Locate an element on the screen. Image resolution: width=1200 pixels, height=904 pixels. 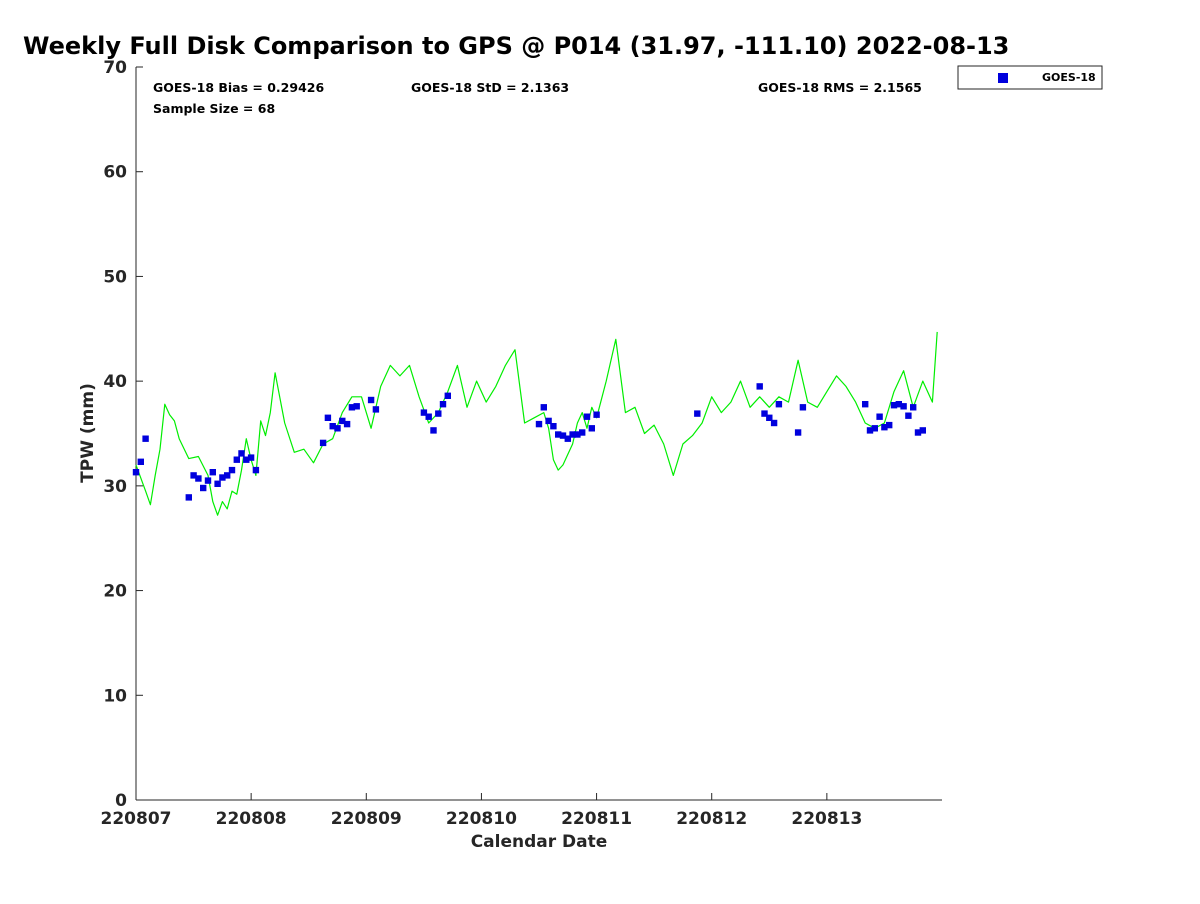
legend-marker is located at coordinates (1003, 78).